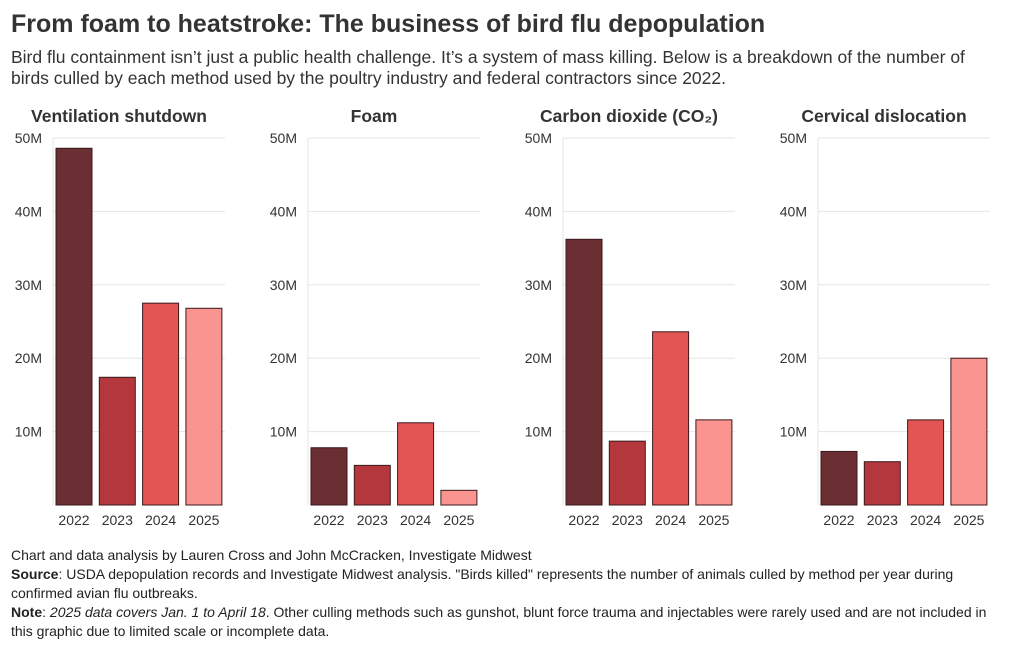 The width and height of the screenshot is (1020, 650). I want to click on note-italic: 2025 data covers Jan. 1 to April 18, so click(157, 612).